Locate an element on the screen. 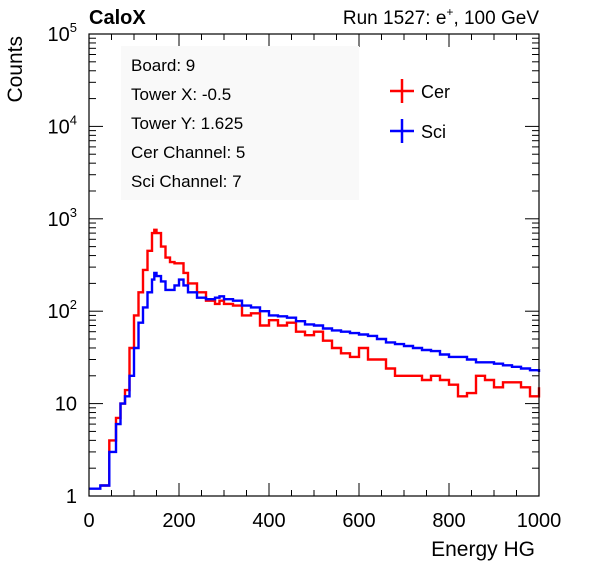 The image size is (596, 577). info-box-background is located at coordinates (240, 123).